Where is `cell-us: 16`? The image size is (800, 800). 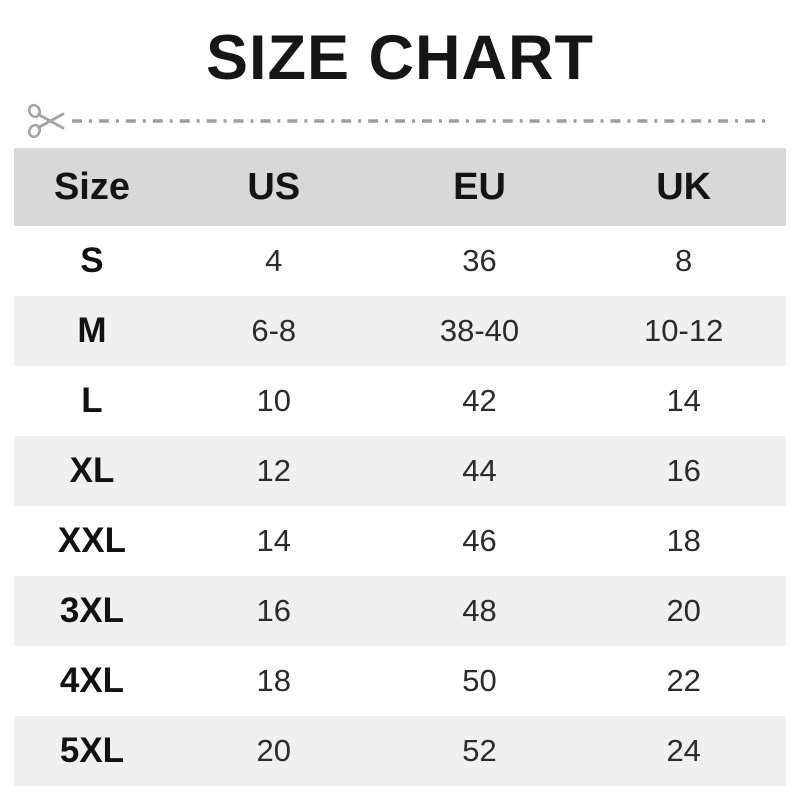
cell-us: 16 is located at coordinates (273, 610).